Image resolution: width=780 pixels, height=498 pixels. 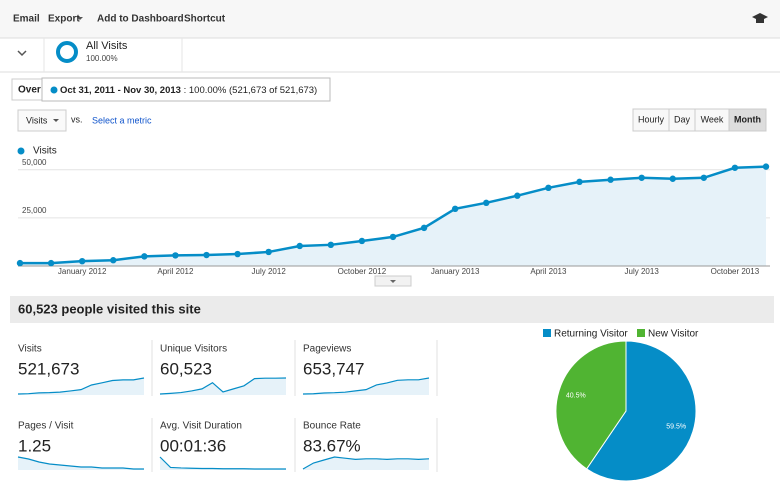 I want to click on metric-dropdown, so click(x=42, y=120).